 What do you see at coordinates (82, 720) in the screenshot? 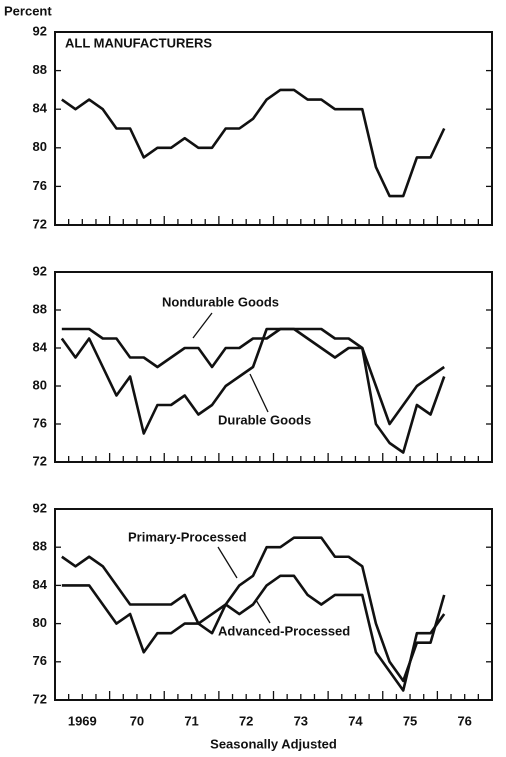
I see `x-tick-label: 1969` at bounding box center [82, 720].